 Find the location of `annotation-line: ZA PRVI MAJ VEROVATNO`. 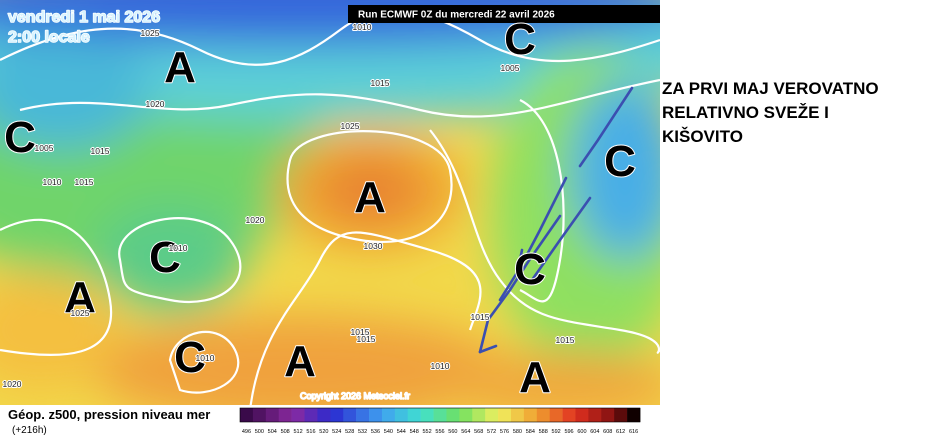

annotation-line: ZA PRVI MAJ VEROVATNO is located at coordinates (770, 88).